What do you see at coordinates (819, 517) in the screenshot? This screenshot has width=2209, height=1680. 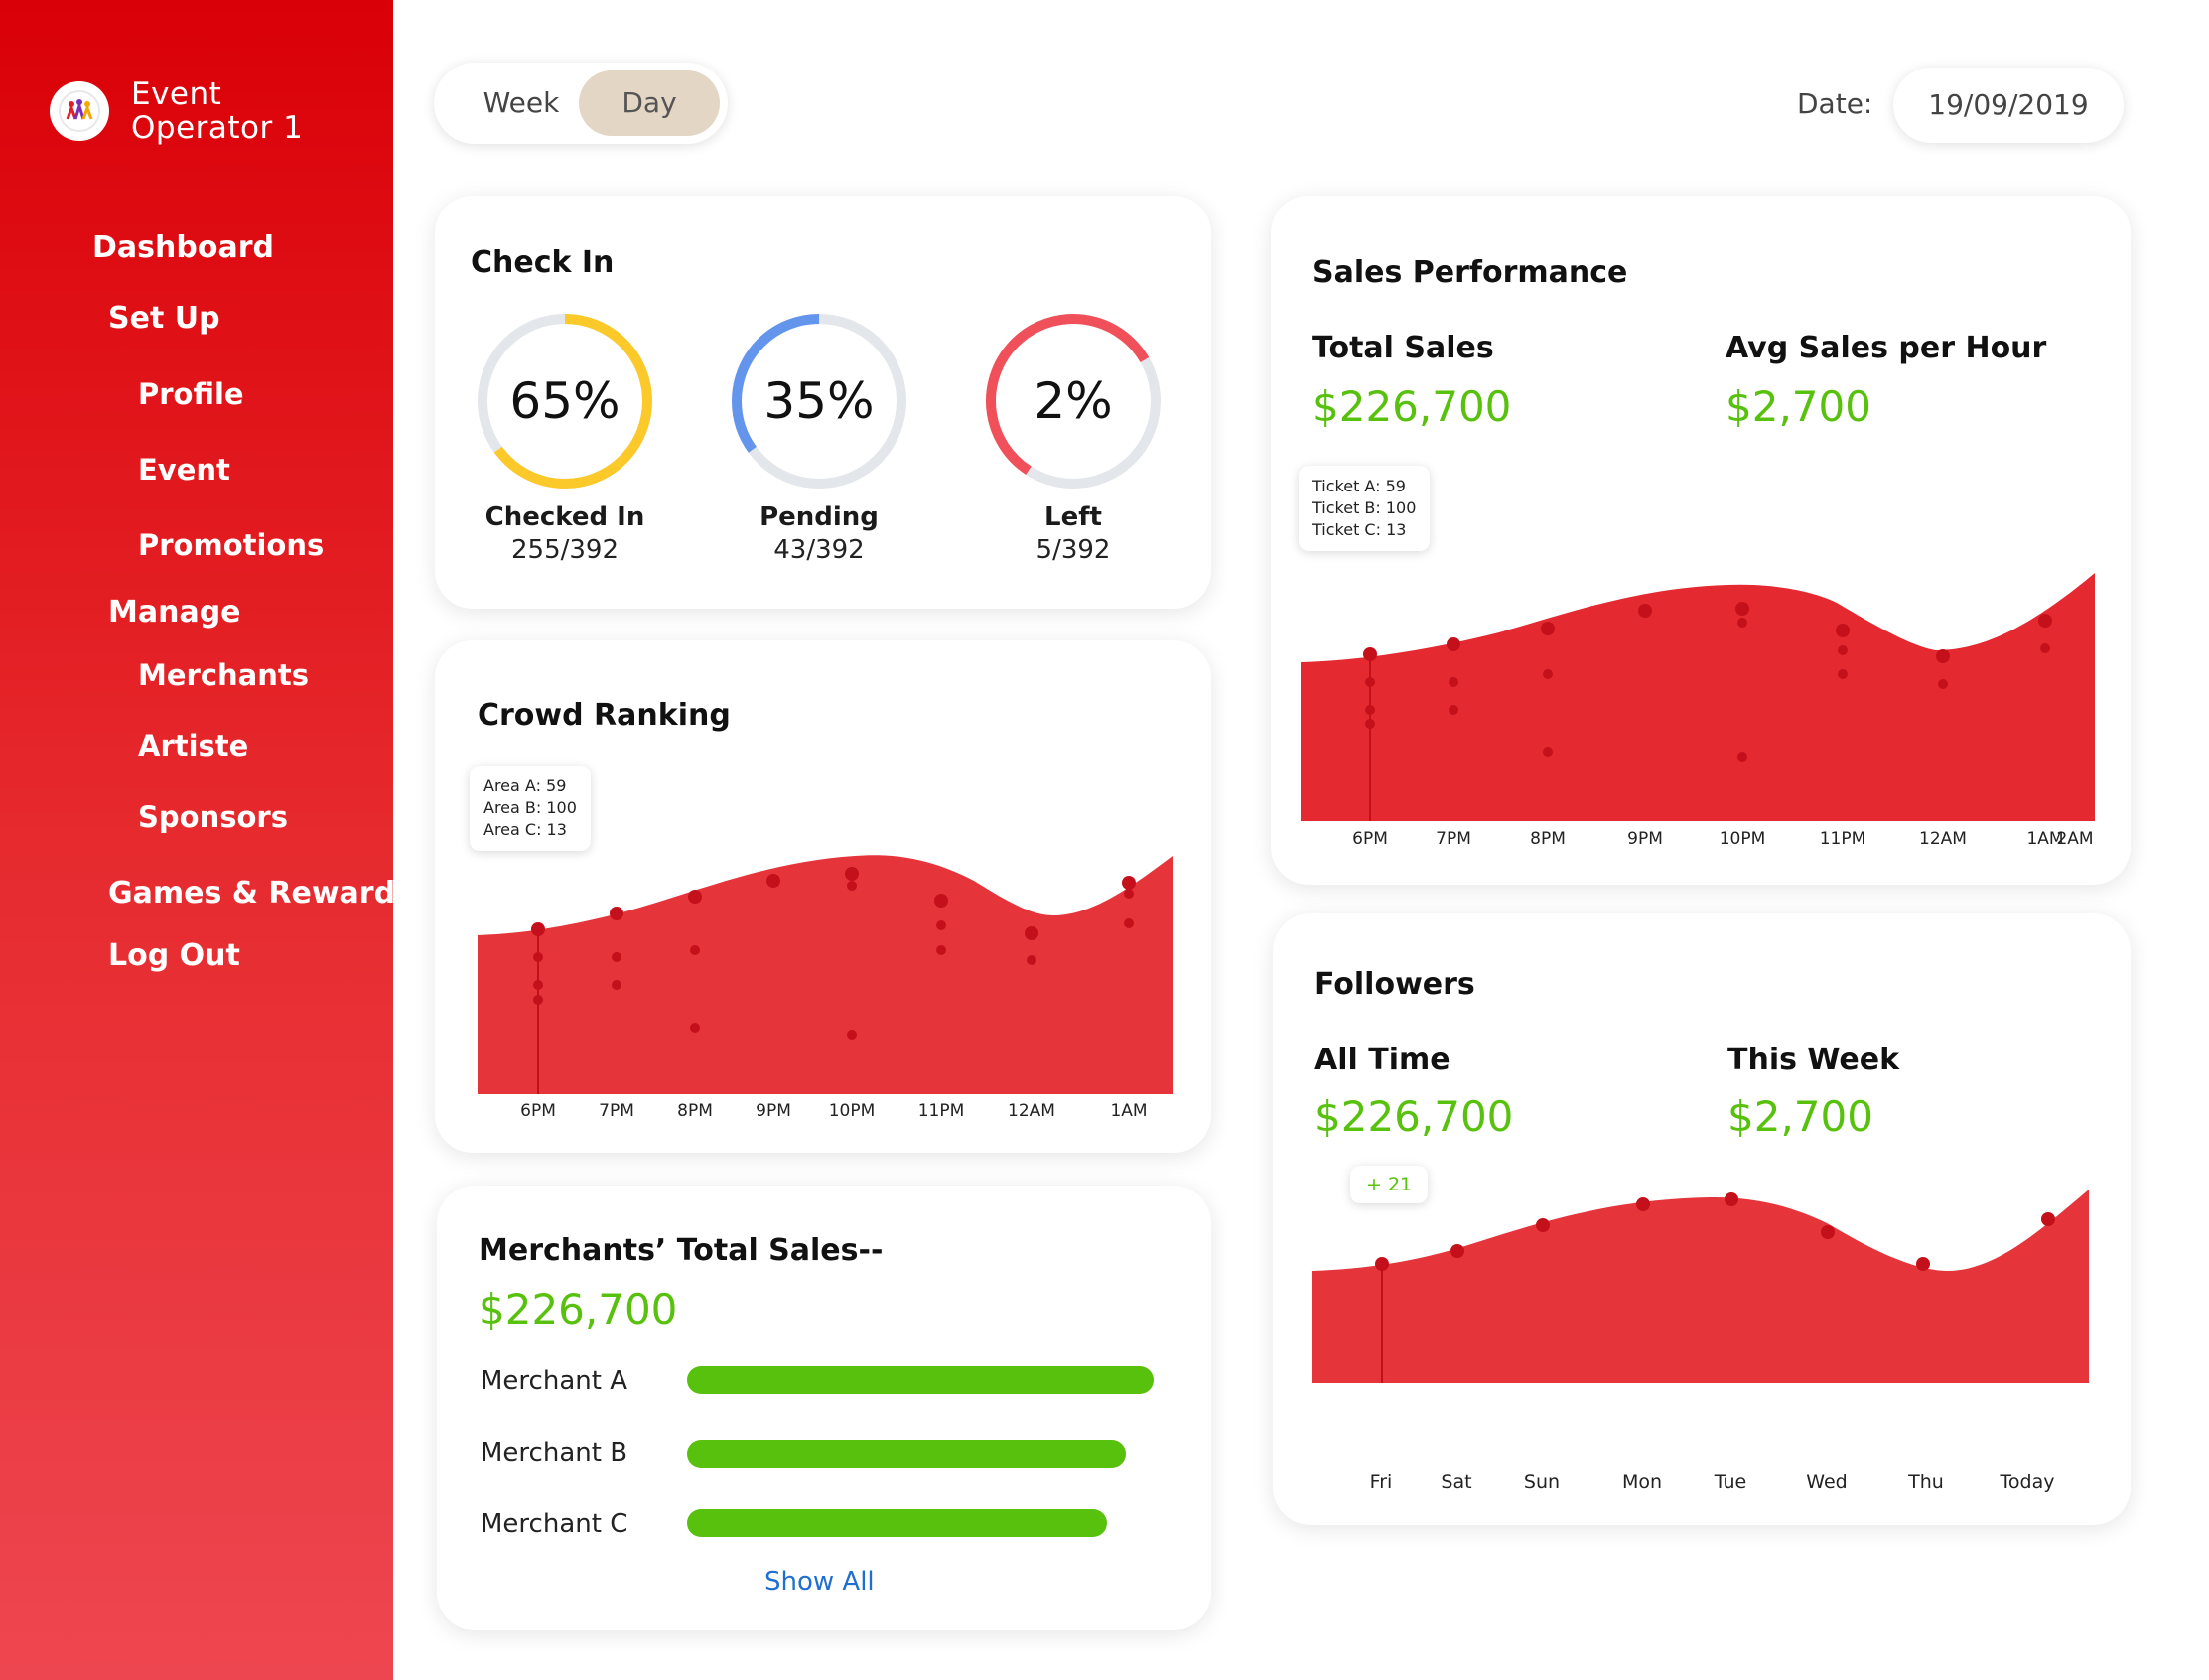 I see `ring-label: Pending` at bounding box center [819, 517].